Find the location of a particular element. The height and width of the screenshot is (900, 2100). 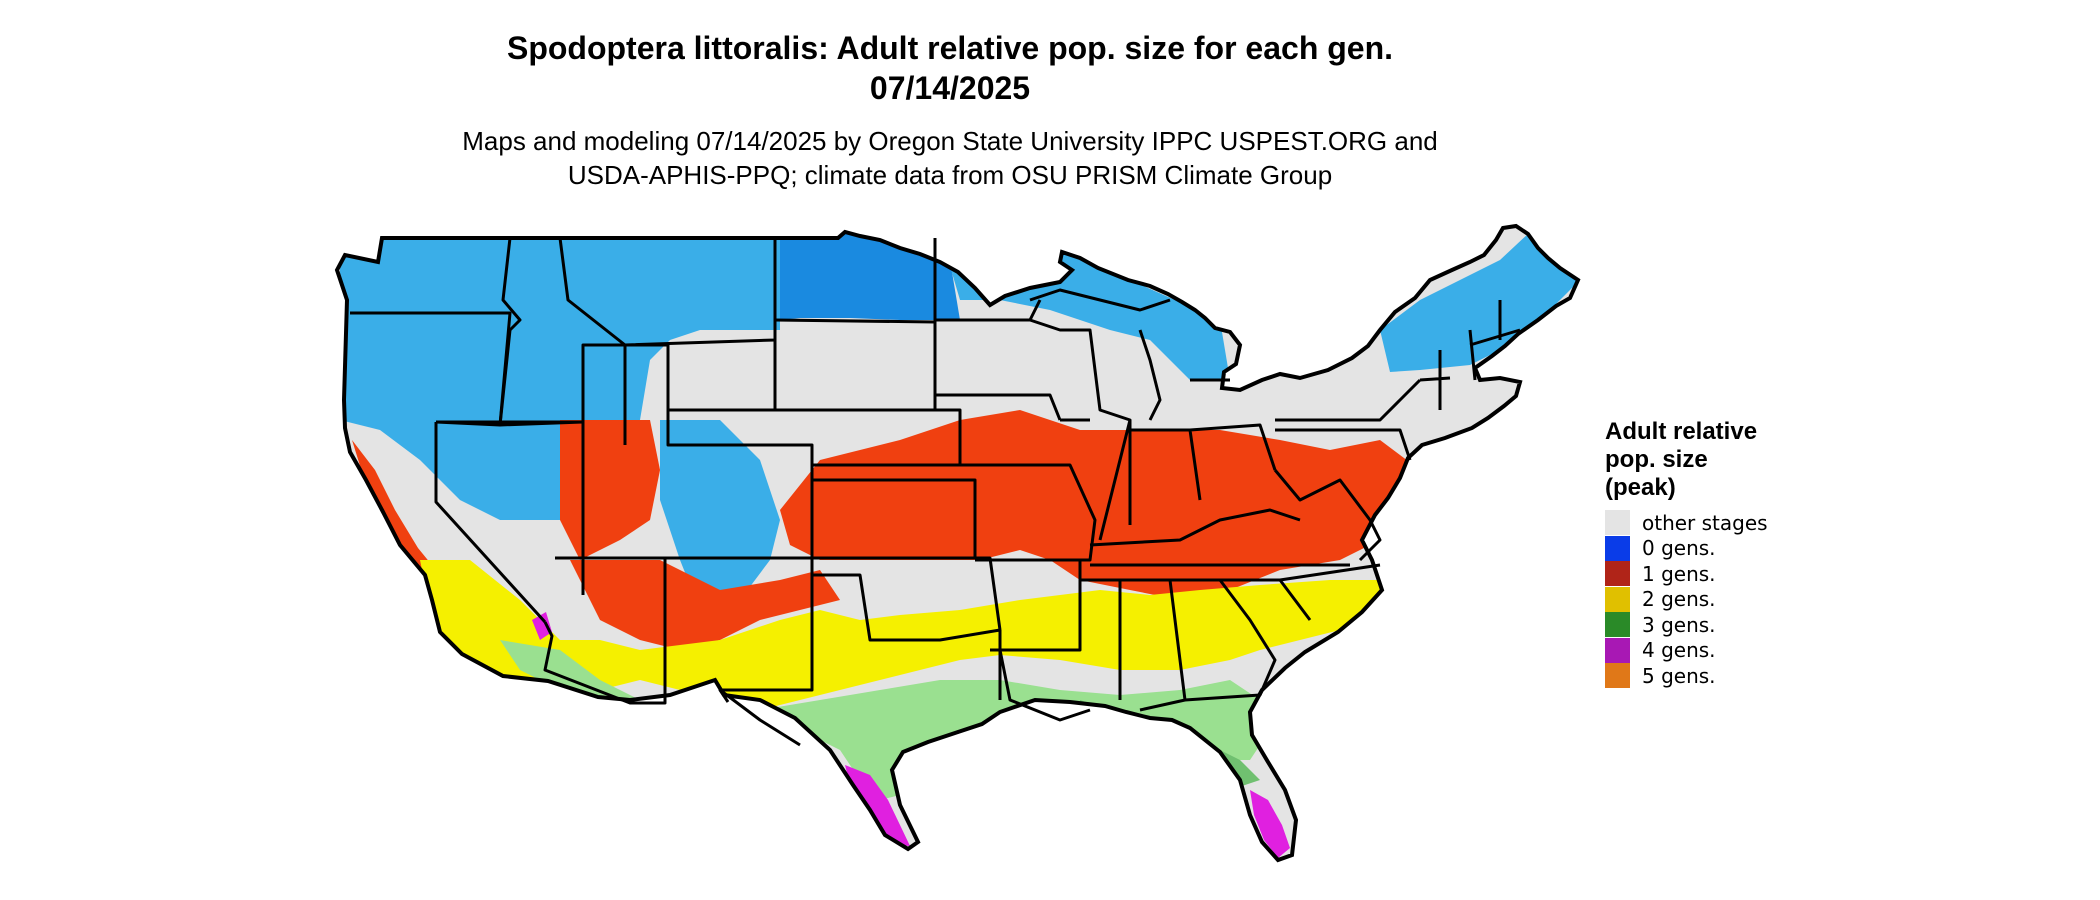

legend-title-line-1: Adult relative is located at coordinates (1681, 431).